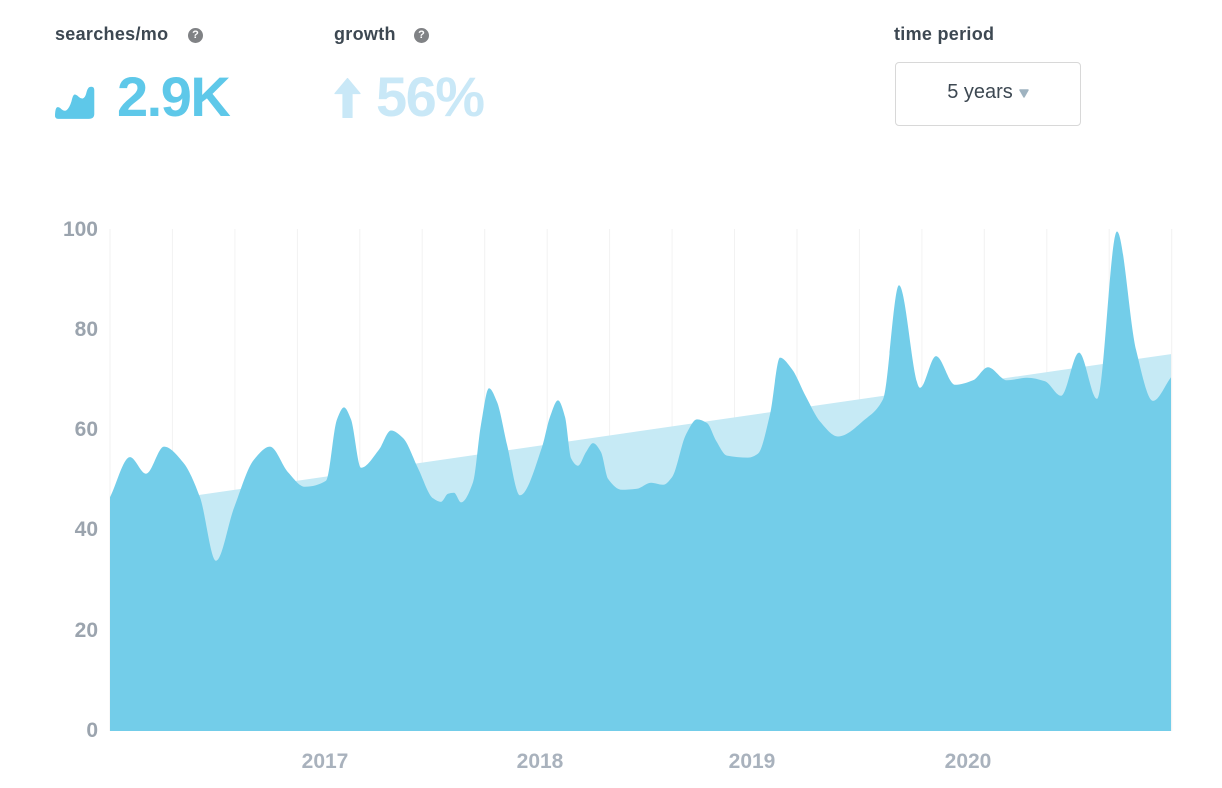 The height and width of the screenshot is (788, 1222). Describe the element at coordinates (86, 630) in the screenshot. I see `svg-text: 20` at that location.